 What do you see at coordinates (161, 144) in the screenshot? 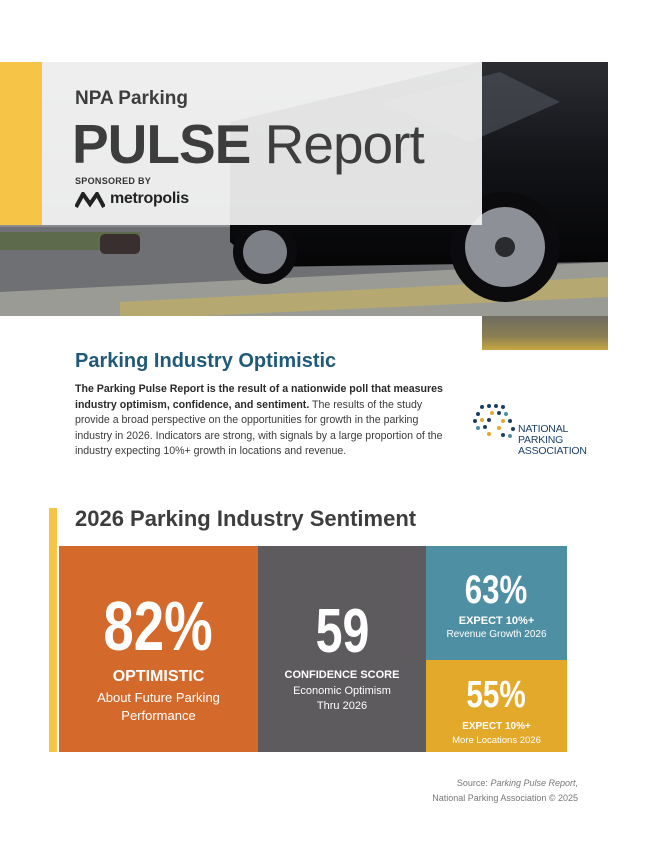
I see `title-bold: PULSE` at bounding box center [161, 144].